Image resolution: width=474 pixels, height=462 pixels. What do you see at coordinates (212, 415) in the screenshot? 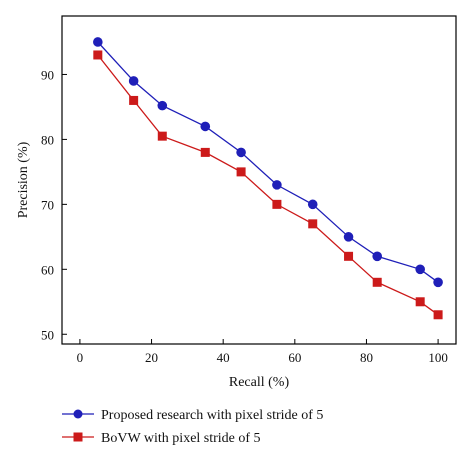
I see `legend-label-proposed: Proposed research with pixel stride of 5` at bounding box center [212, 415].